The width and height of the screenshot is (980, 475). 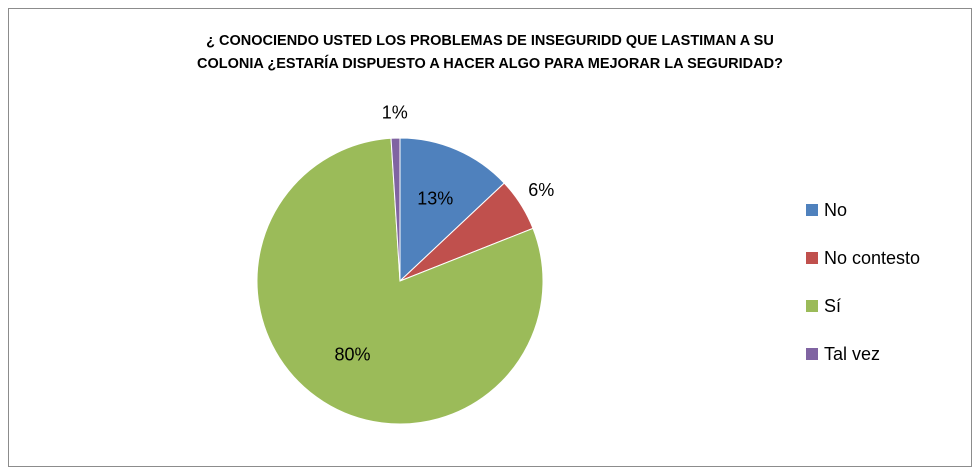 What do you see at coordinates (835, 210) in the screenshot?
I see `legend-label: No` at bounding box center [835, 210].